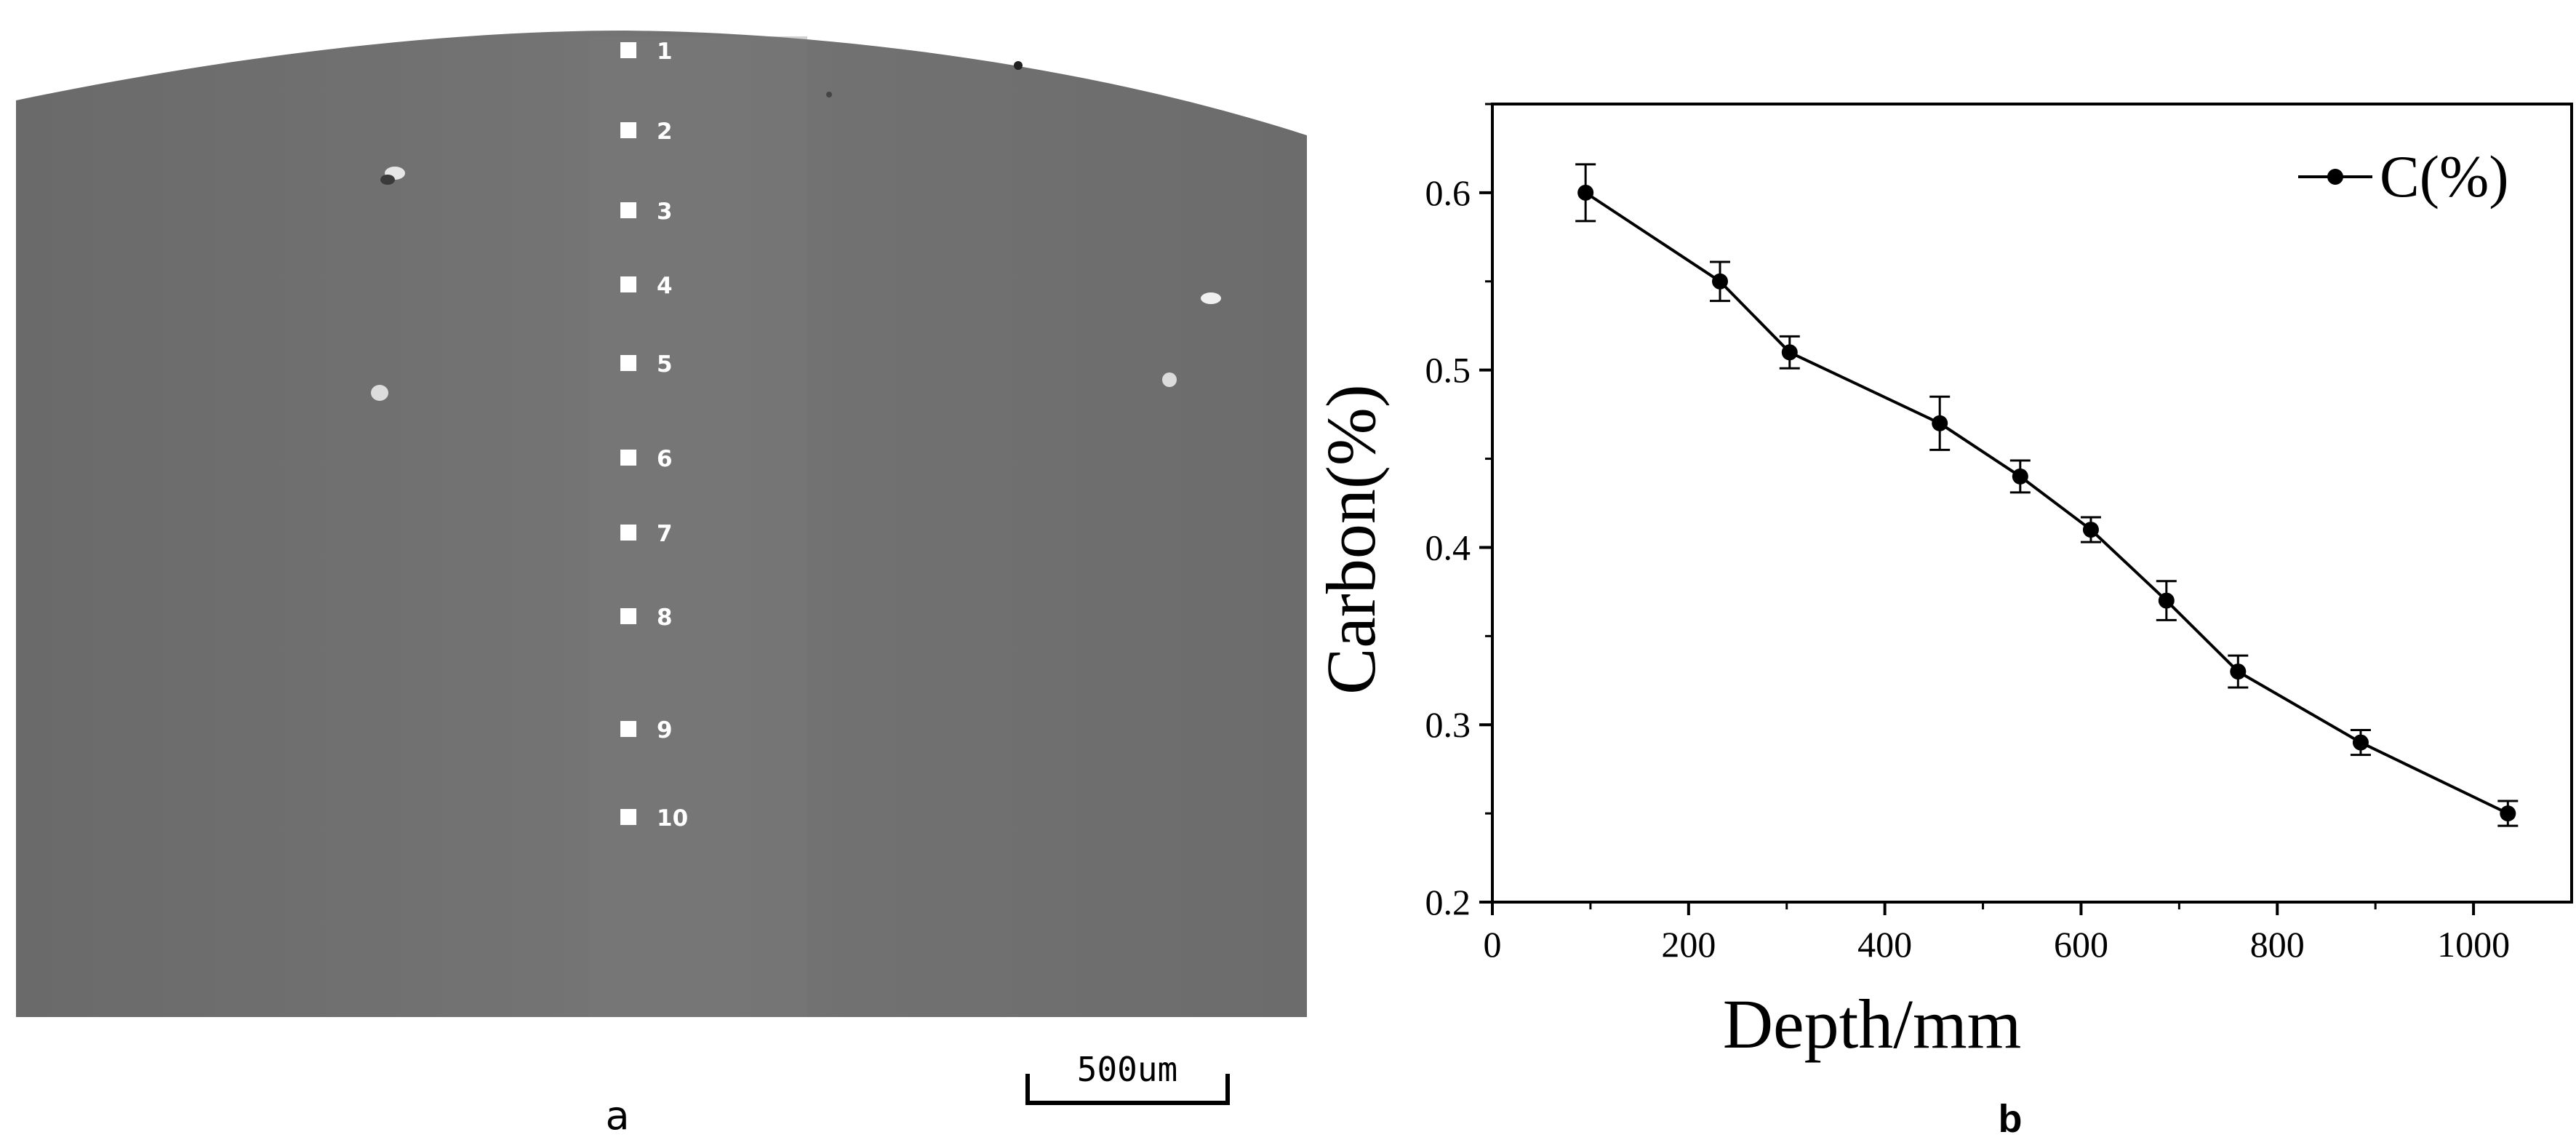 Image resolution: width=2576 pixels, height=1148 pixels. Describe the element at coordinates (665, 212) in the screenshot. I see `marker-label-3: 3` at that location.